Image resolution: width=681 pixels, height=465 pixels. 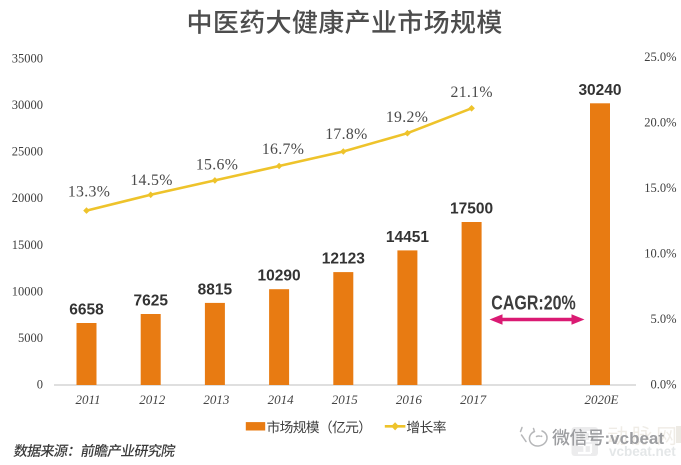 What do you see at coordinates (27, 105) in the screenshot?
I see `svg-text: 30000` at bounding box center [27, 105].